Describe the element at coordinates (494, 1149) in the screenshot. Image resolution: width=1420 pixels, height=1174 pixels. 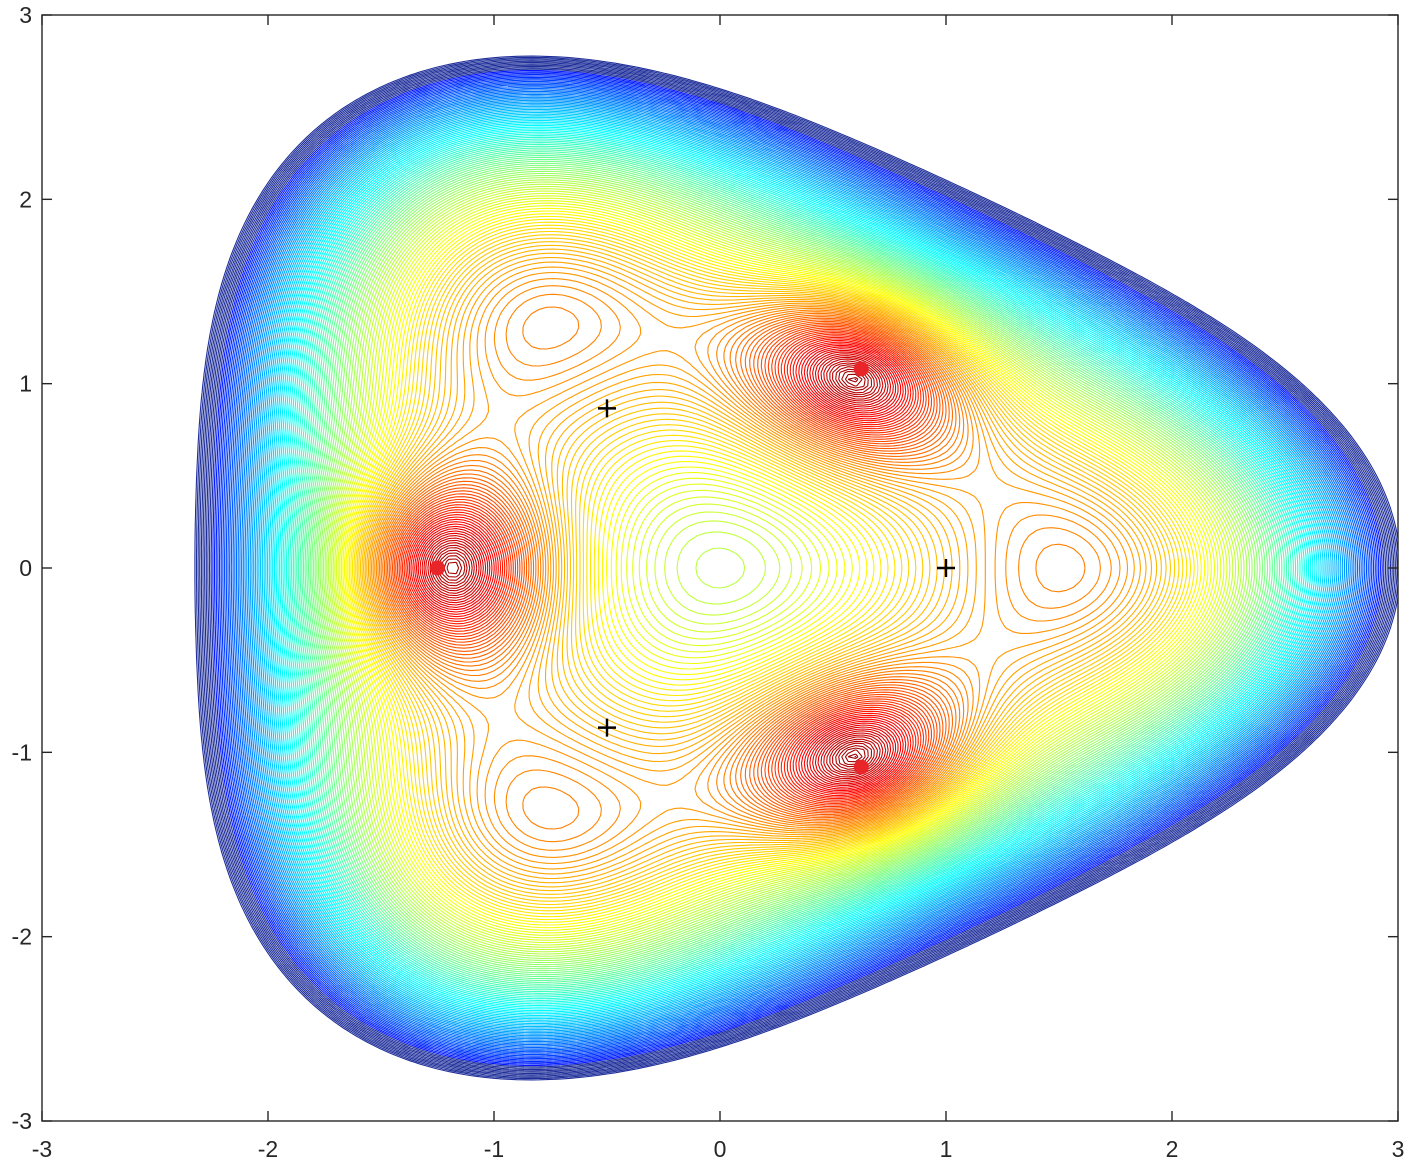
I see `x-tick-label: -1` at that location.